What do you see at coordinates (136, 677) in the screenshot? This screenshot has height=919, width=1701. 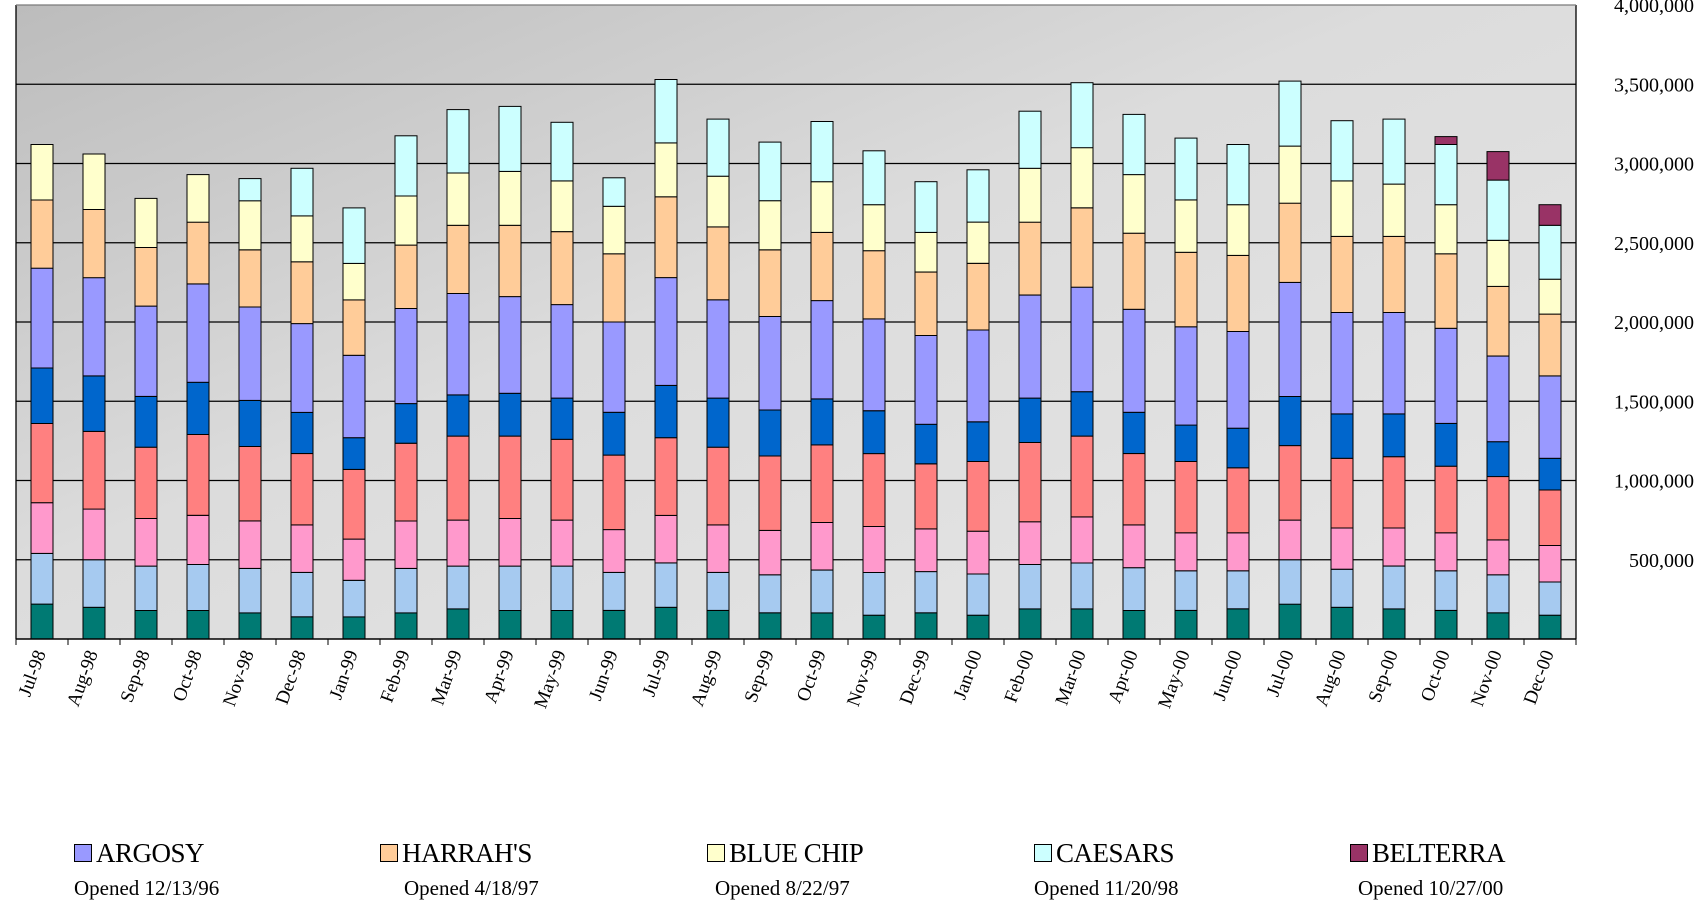 I see `x-tick-label: Sep-98` at bounding box center [136, 677].